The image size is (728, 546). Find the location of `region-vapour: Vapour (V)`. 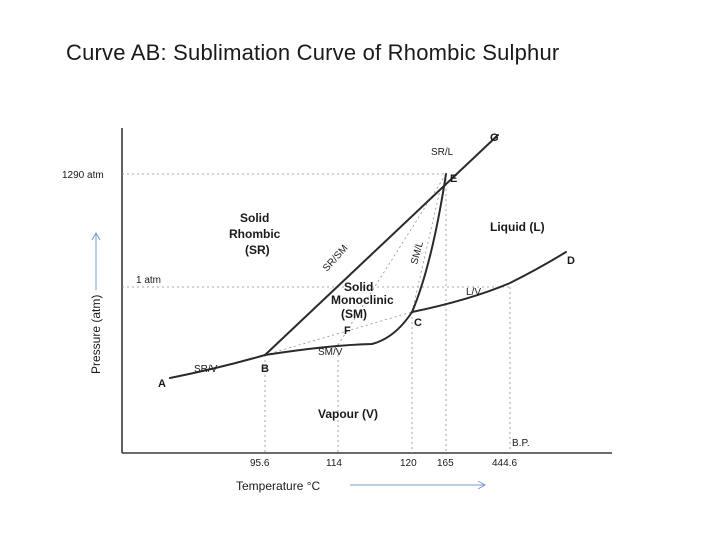

region-vapour: Vapour (V) is located at coordinates (348, 414).